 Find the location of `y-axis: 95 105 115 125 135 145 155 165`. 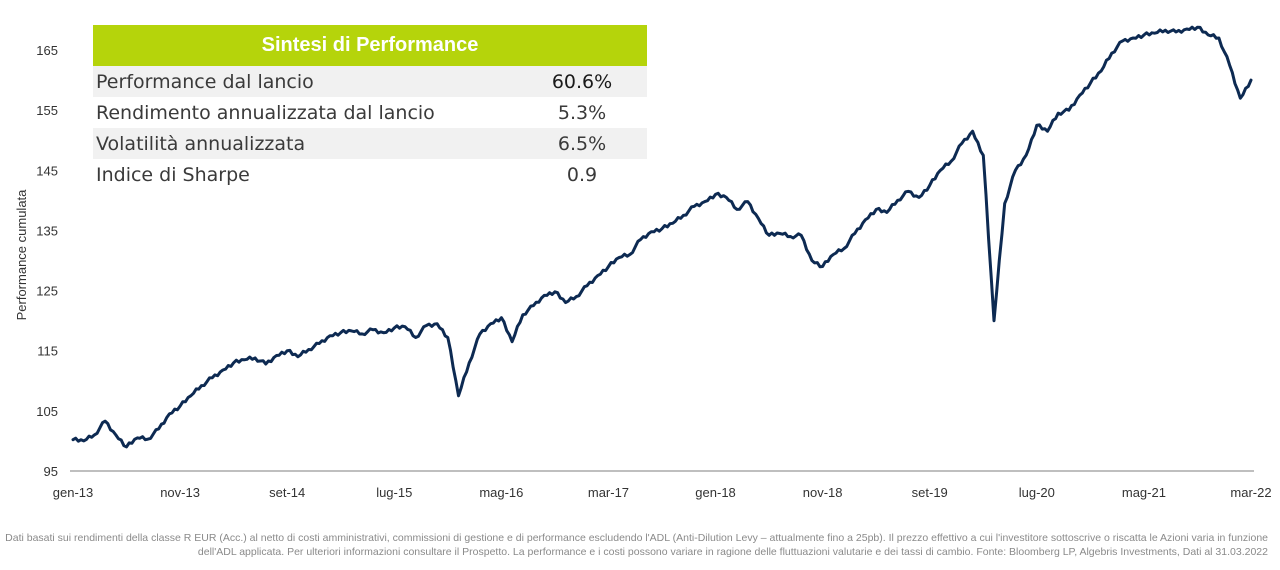

y-axis: 95 105 115 125 135 145 155 165 is located at coordinates (47, 261).